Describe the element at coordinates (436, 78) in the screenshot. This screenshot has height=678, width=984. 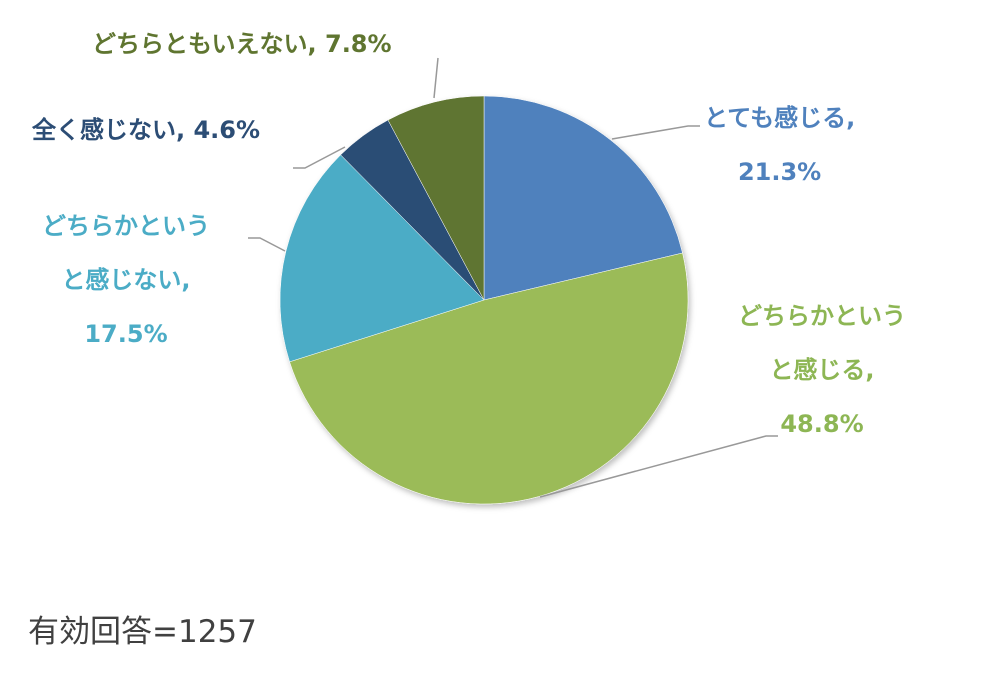
I see `leader-line-s4` at that location.